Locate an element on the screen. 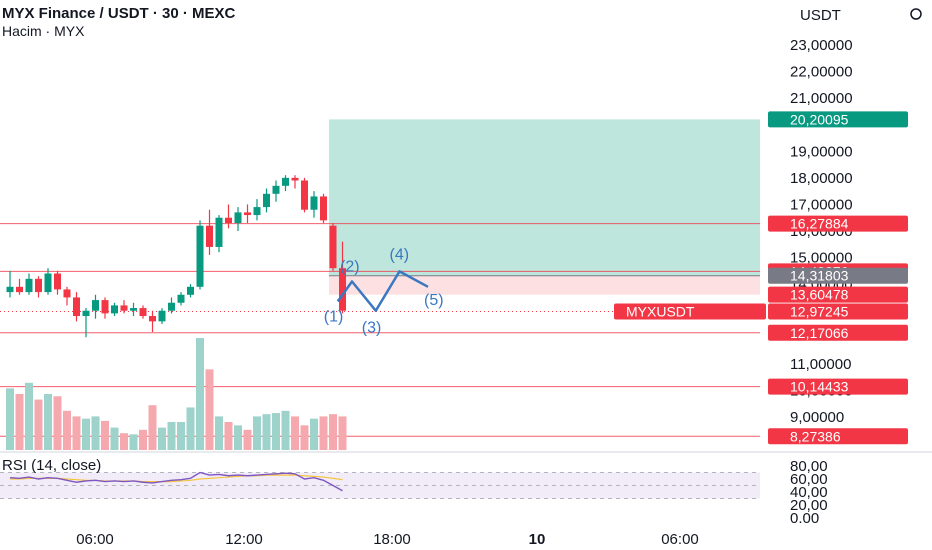  price-tick-label: 22,00000 is located at coordinates (821, 72).